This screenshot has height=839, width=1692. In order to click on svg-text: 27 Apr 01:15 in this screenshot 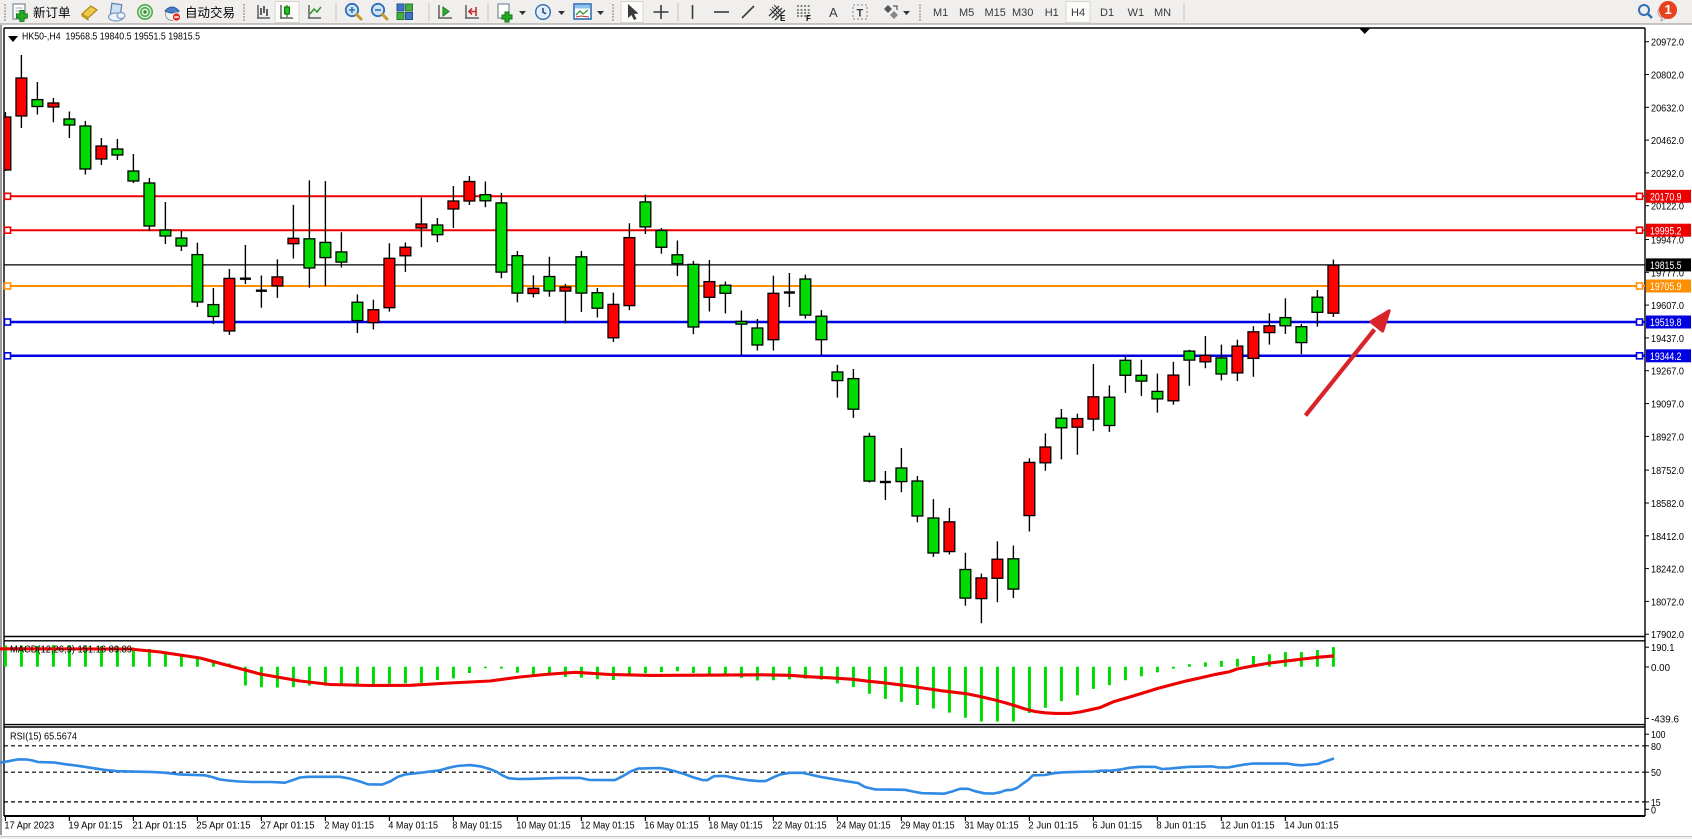, I will do `click(287, 826)`.